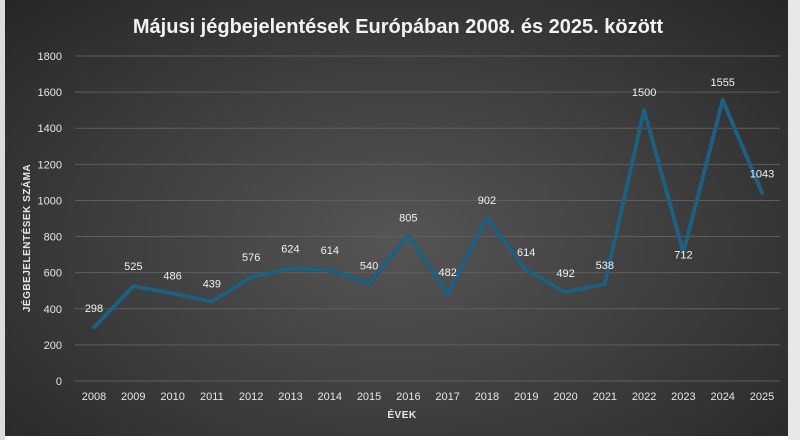 The image size is (800, 440). What do you see at coordinates (290, 397) in the screenshot?
I see `x-tick-label: 2013` at bounding box center [290, 397].